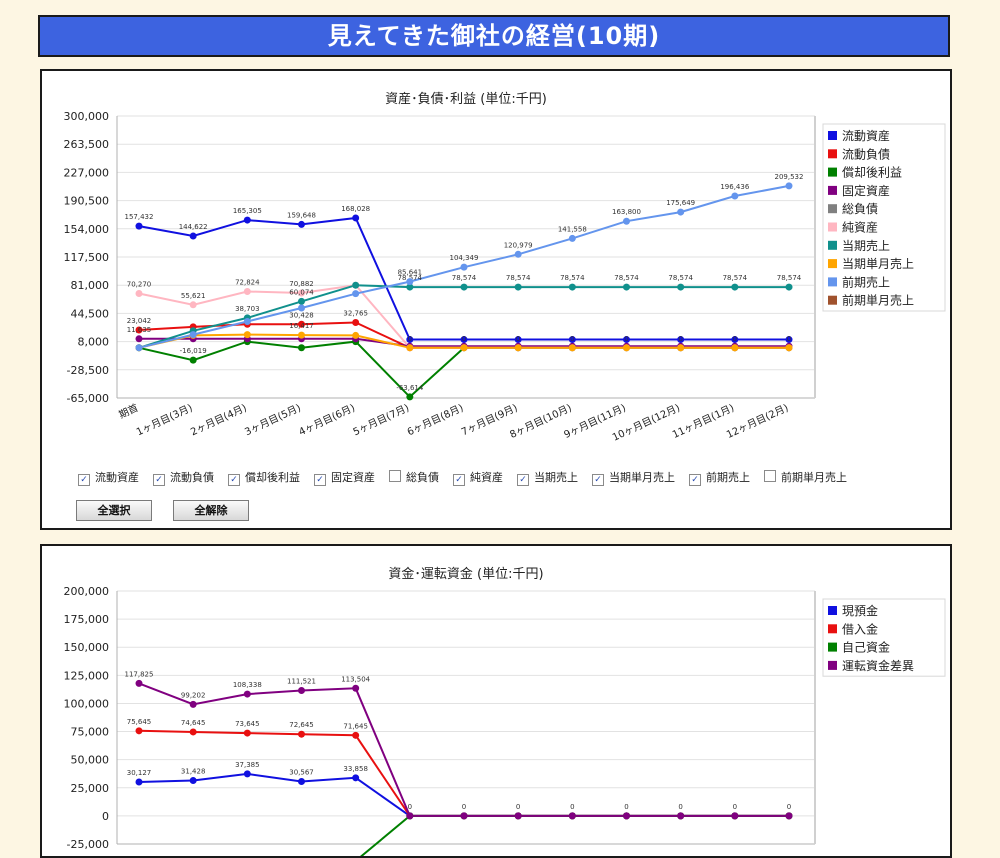 The width and height of the screenshot is (1000, 858). I want to click on series-toggle-checkbox: ✓ 当期単月売上, so click(633, 477).